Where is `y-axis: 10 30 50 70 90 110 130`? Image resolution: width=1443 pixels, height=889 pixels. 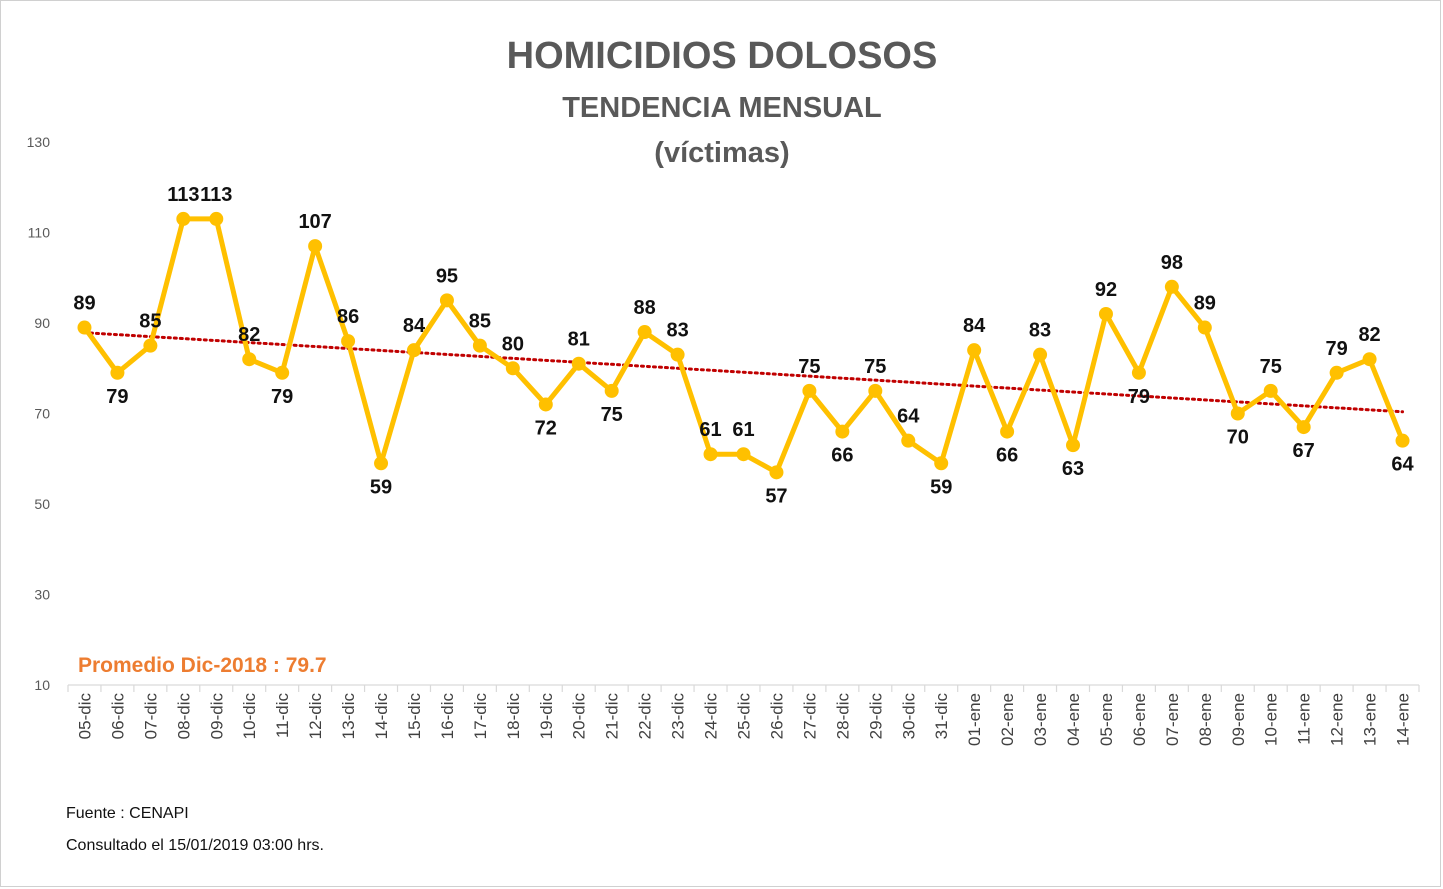
y-axis: 10 30 50 70 90 110 130 is located at coordinates (39, 413).